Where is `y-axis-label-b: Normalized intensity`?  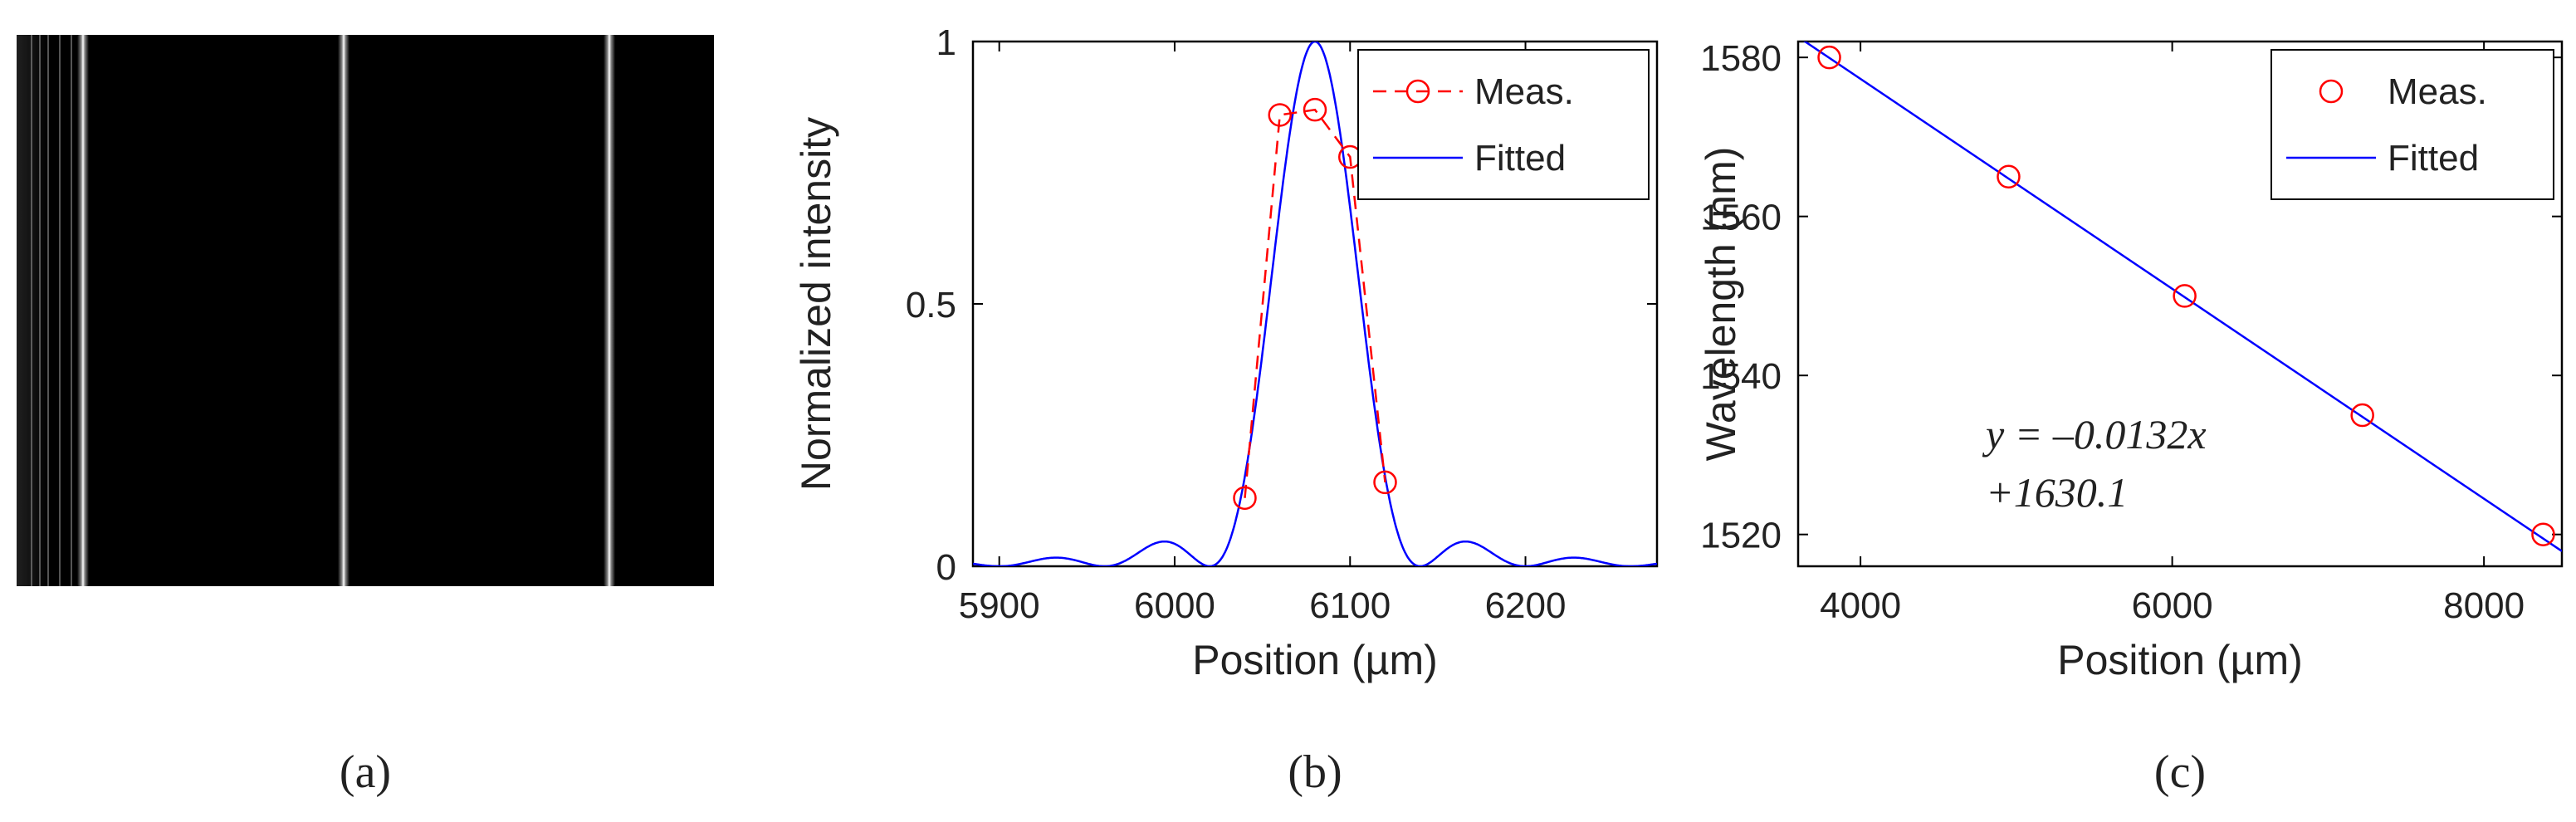
y-axis-label-b: Normalized intensity is located at coordinates (816, 304).